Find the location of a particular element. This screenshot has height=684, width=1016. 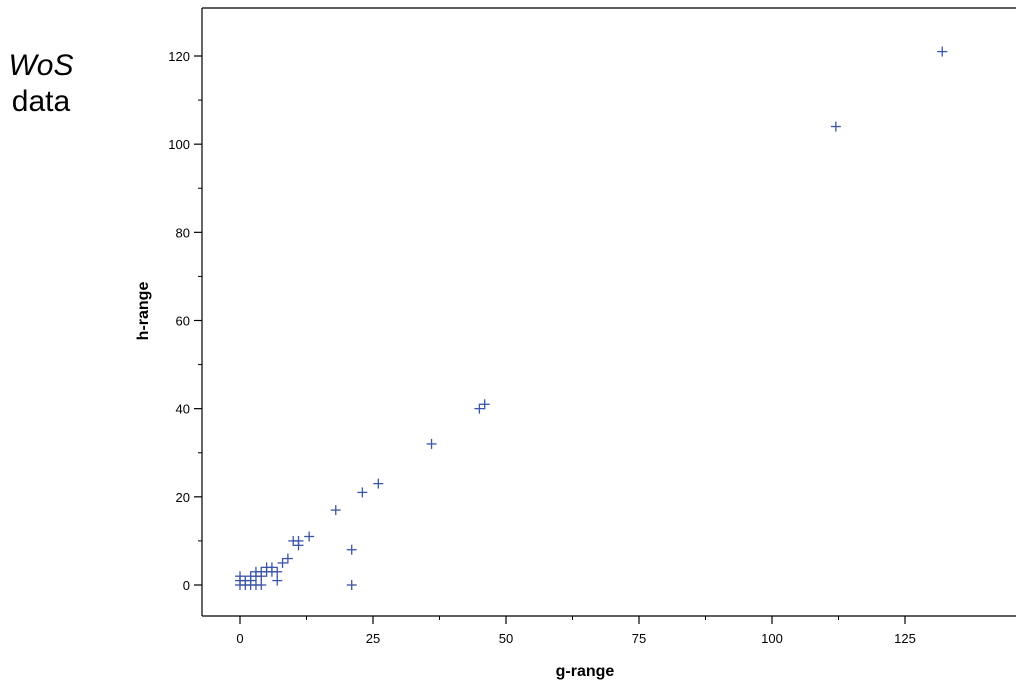

y-tick-label: 80 is located at coordinates (183, 232).